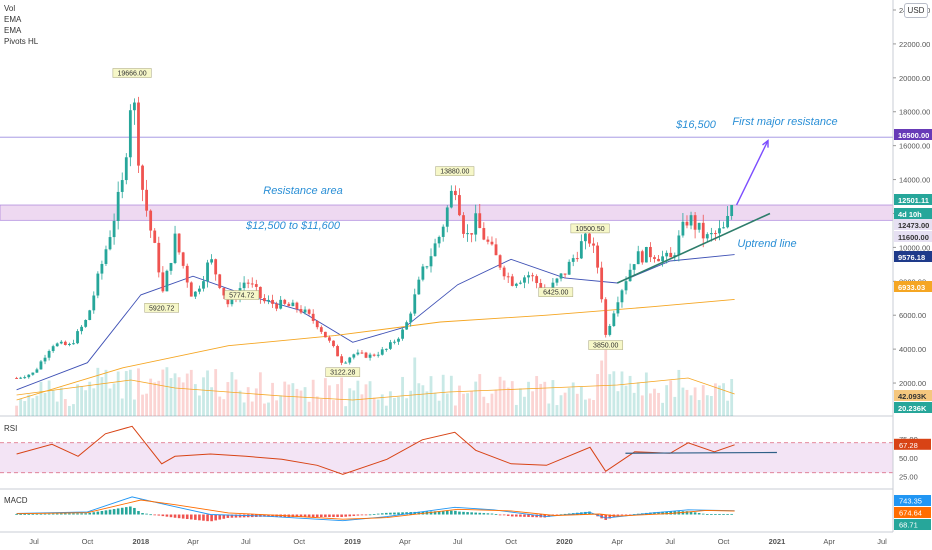  I want to click on rsi-tick-label: 25.00, so click(908, 477).